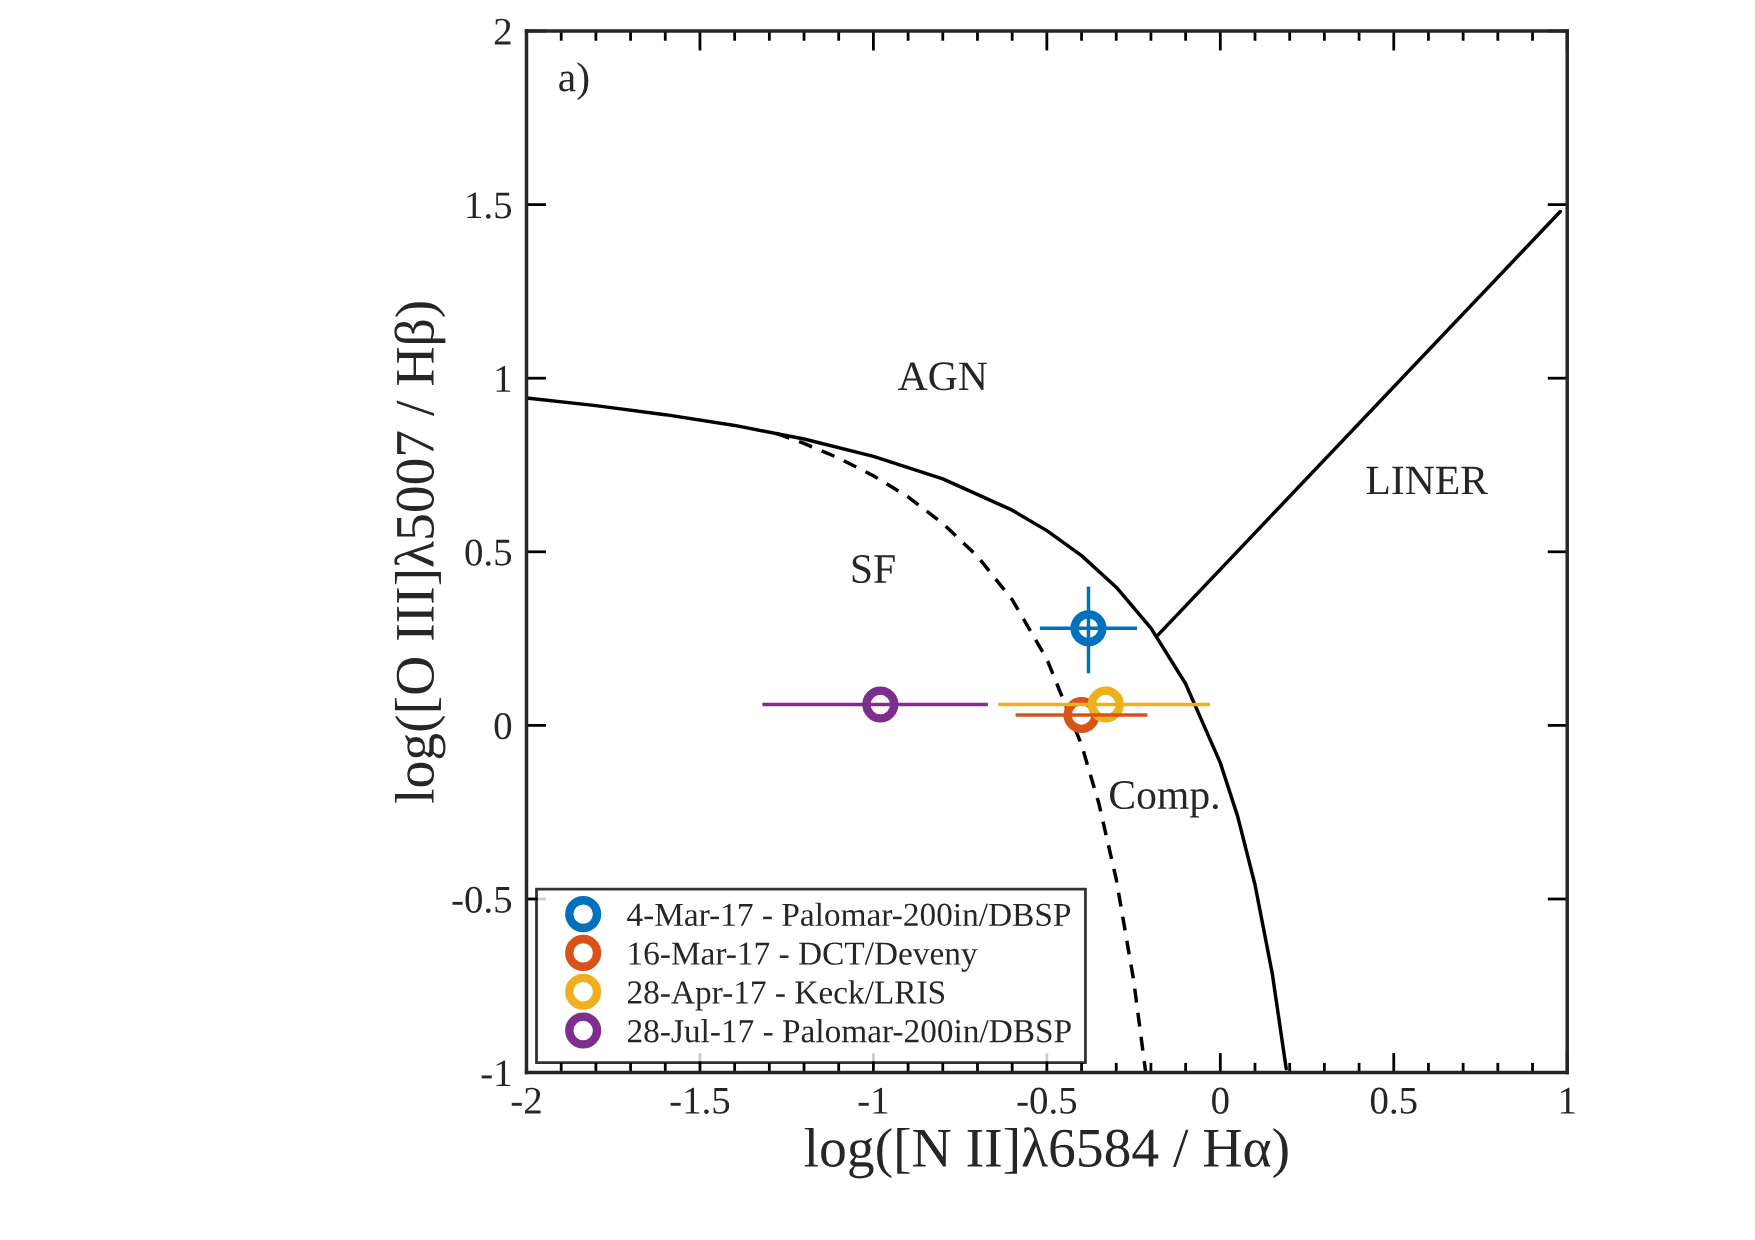  What do you see at coordinates (873, 569) in the screenshot?
I see `annotation: SF` at bounding box center [873, 569].